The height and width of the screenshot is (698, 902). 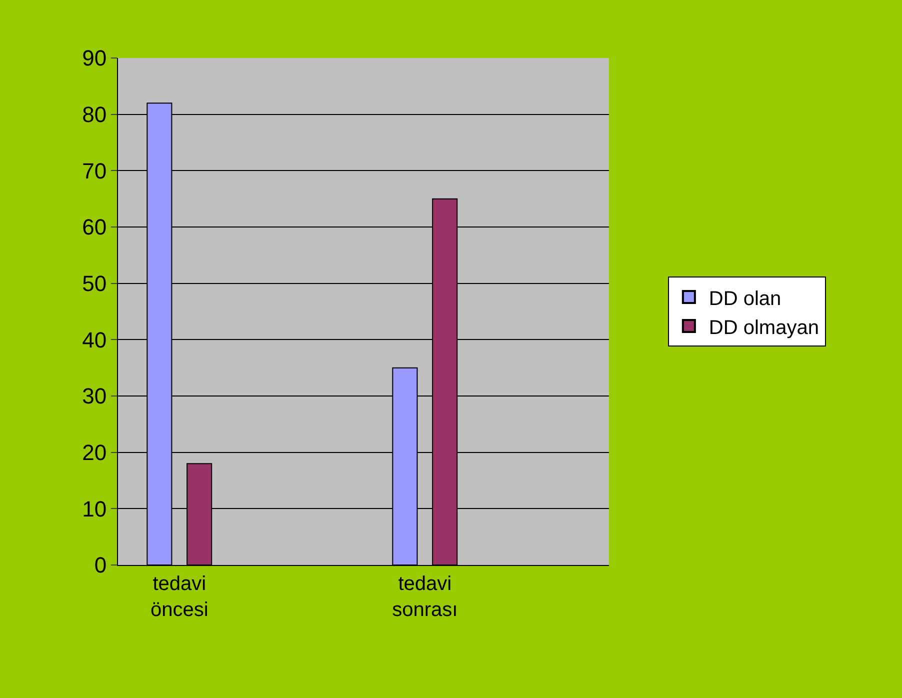 I want to click on y-tick-label: 60, so click(x=94, y=227).